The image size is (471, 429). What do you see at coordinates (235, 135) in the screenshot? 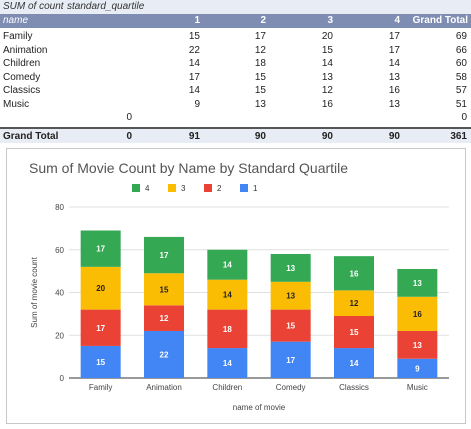
I see `grand-total-row: Grand Total 0 91 90 90 90 361` at bounding box center [235, 135].